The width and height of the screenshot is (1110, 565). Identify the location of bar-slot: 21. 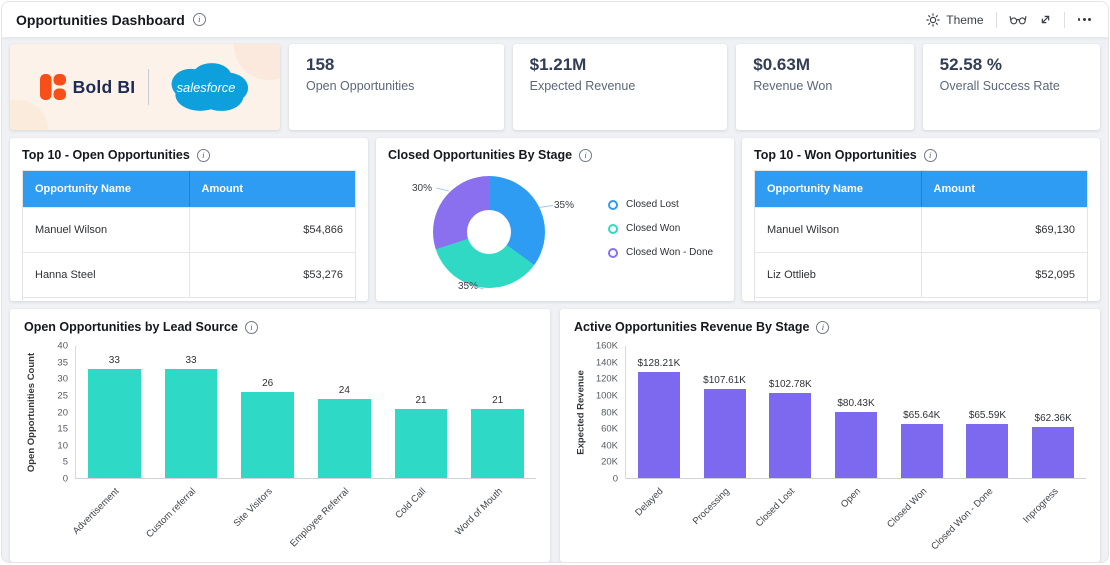
(421, 412).